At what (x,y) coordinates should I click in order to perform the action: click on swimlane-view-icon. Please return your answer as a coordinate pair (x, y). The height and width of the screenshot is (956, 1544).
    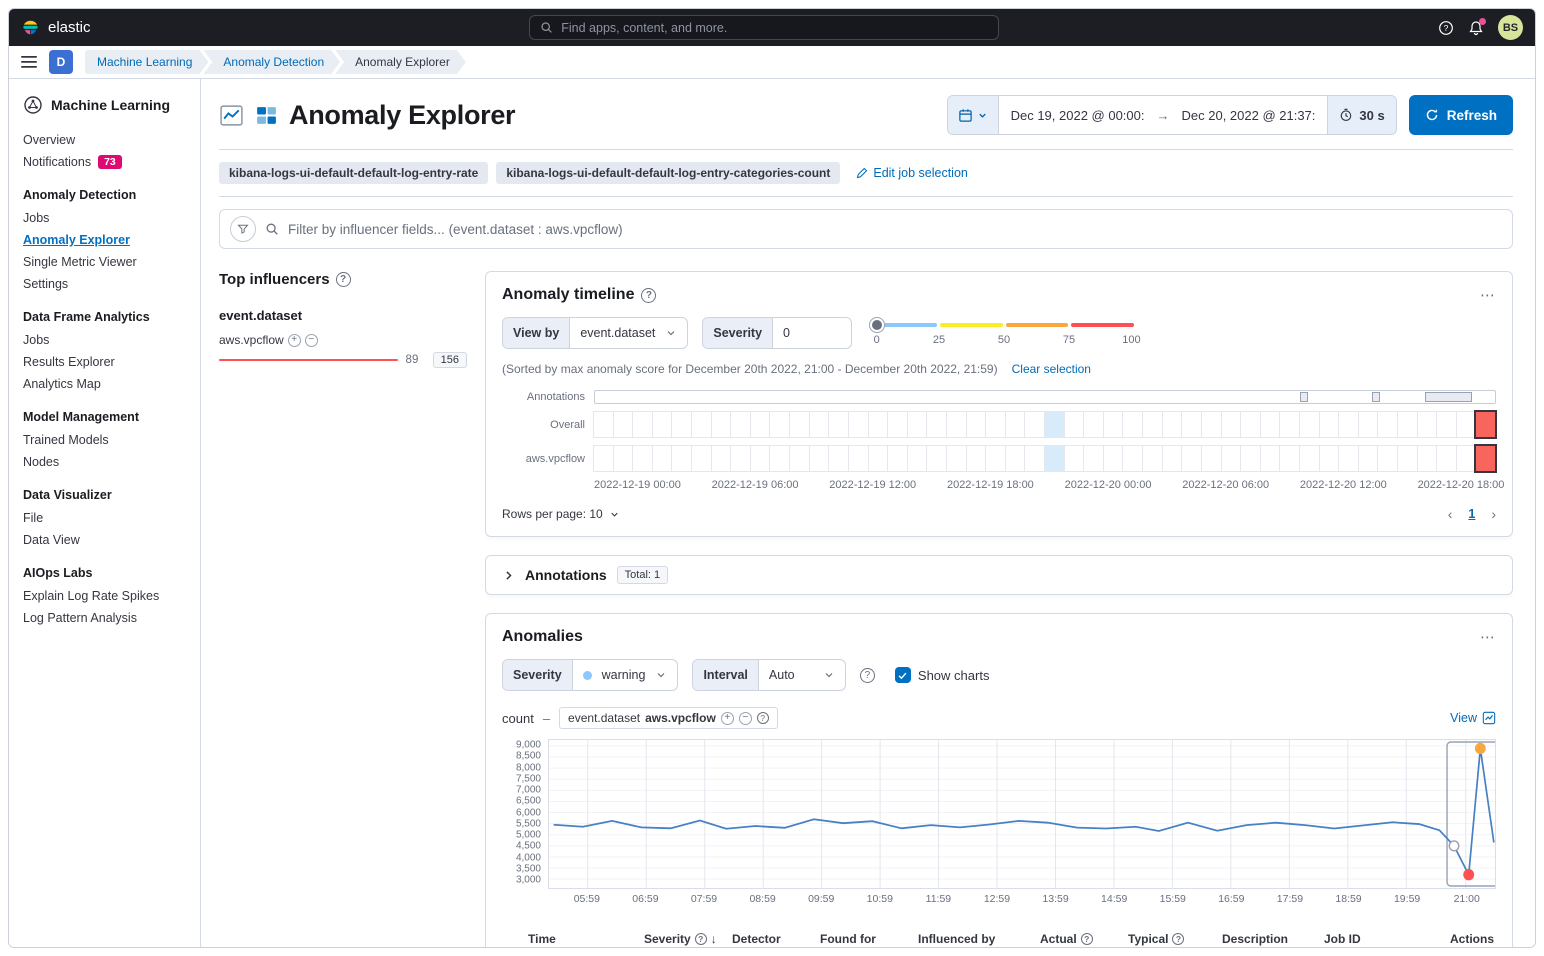
    Looking at the image, I should click on (266, 115).